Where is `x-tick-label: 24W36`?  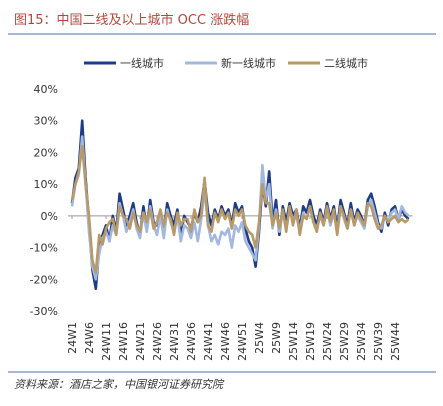 x-tick-label: 24W36 is located at coordinates (191, 341).